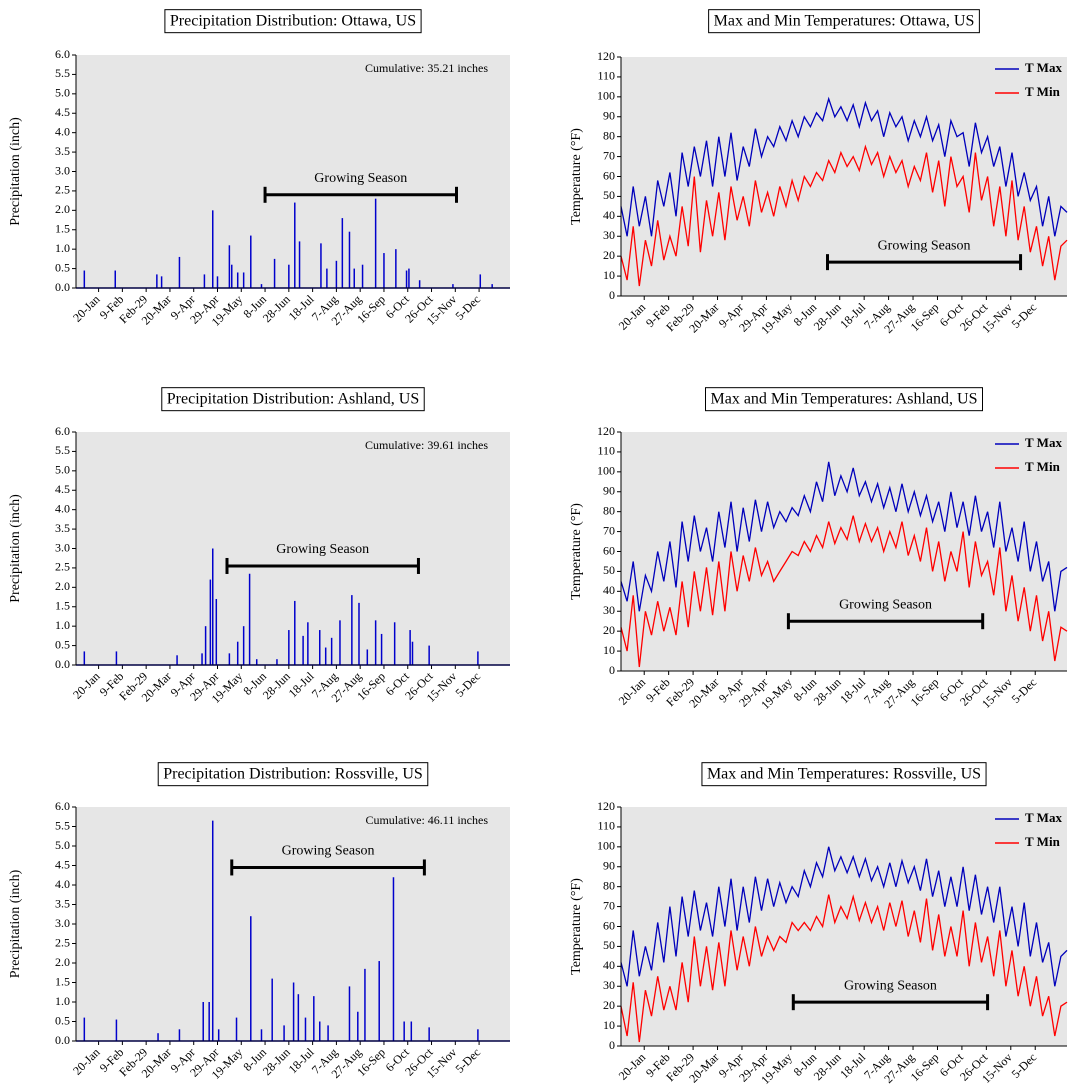  I want to click on chart-title: Max and Min Temperatures: Ashland, US, so click(844, 399).